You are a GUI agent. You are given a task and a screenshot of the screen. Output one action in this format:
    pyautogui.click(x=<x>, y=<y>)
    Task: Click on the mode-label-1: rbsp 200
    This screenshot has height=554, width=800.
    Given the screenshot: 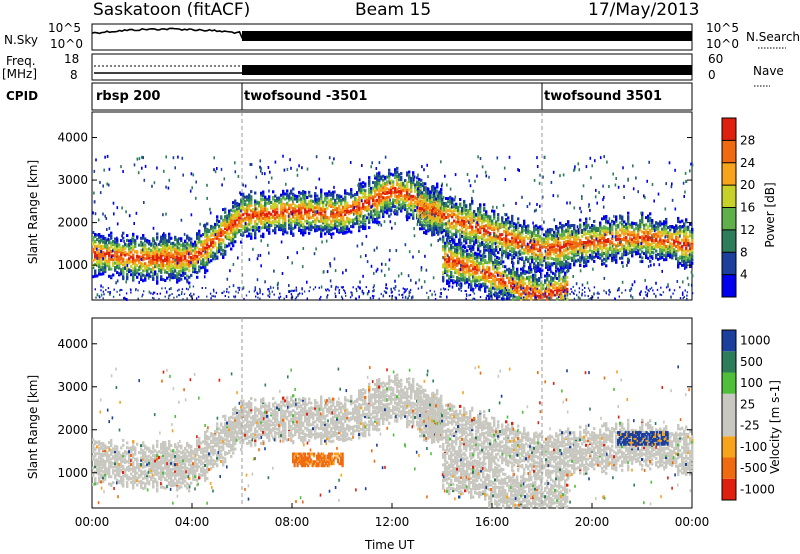 What is the action you would take?
    pyautogui.click(x=128, y=96)
    